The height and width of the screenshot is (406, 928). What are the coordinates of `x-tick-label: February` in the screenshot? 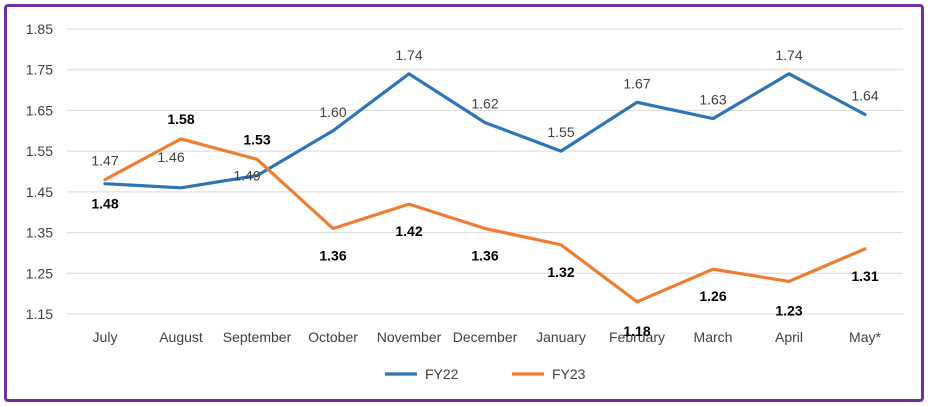 It's located at (637, 337).